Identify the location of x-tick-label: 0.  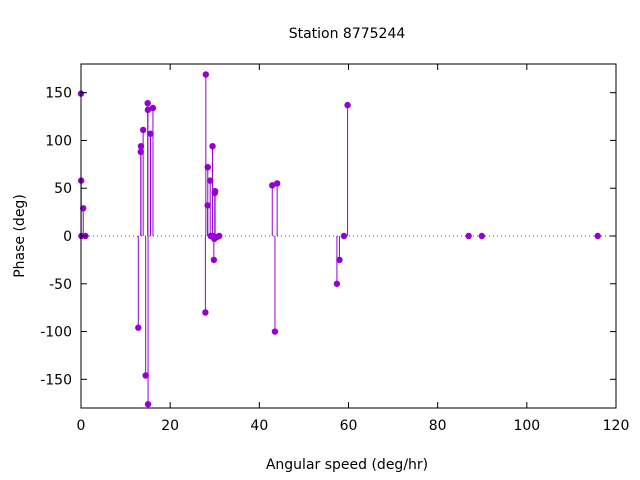
(81, 426).